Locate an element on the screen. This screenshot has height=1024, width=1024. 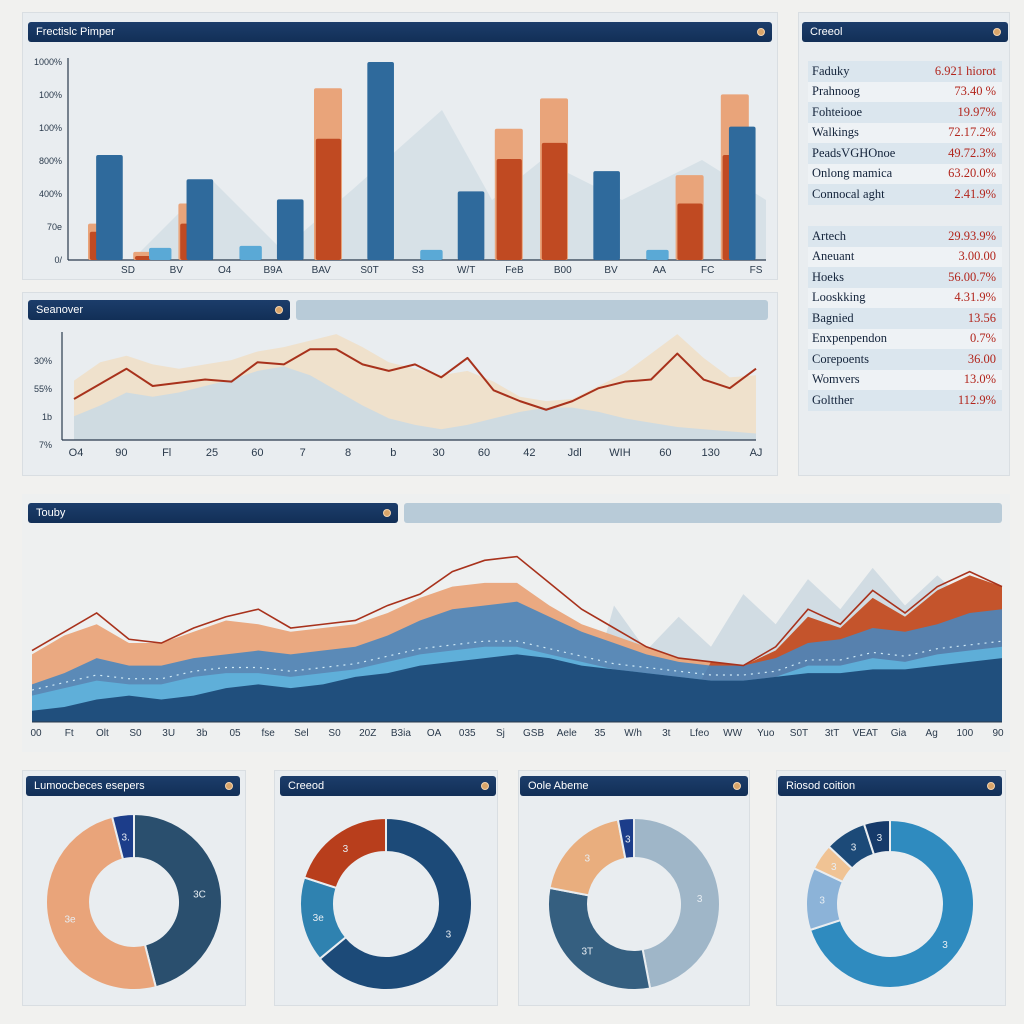
y-tick-label: 55% is located at coordinates (43, 389).